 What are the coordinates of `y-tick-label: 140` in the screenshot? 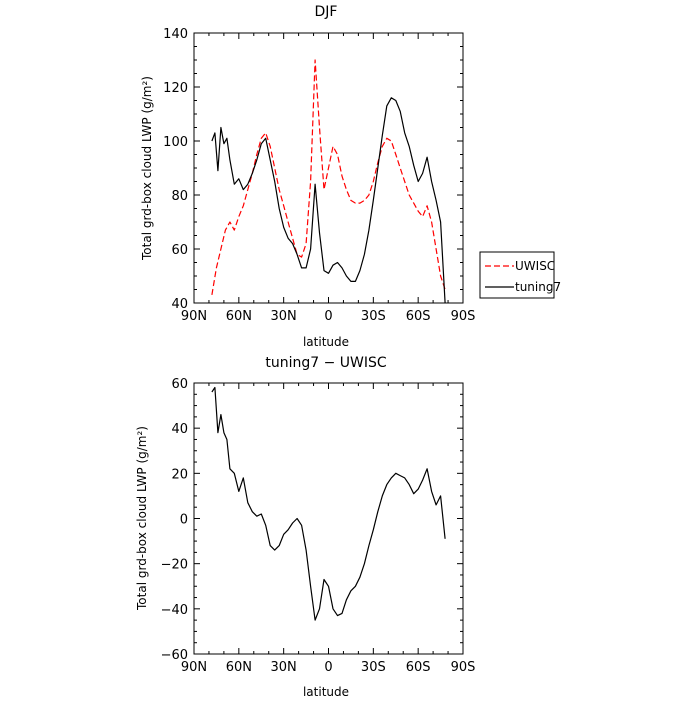 It's located at (175, 34).